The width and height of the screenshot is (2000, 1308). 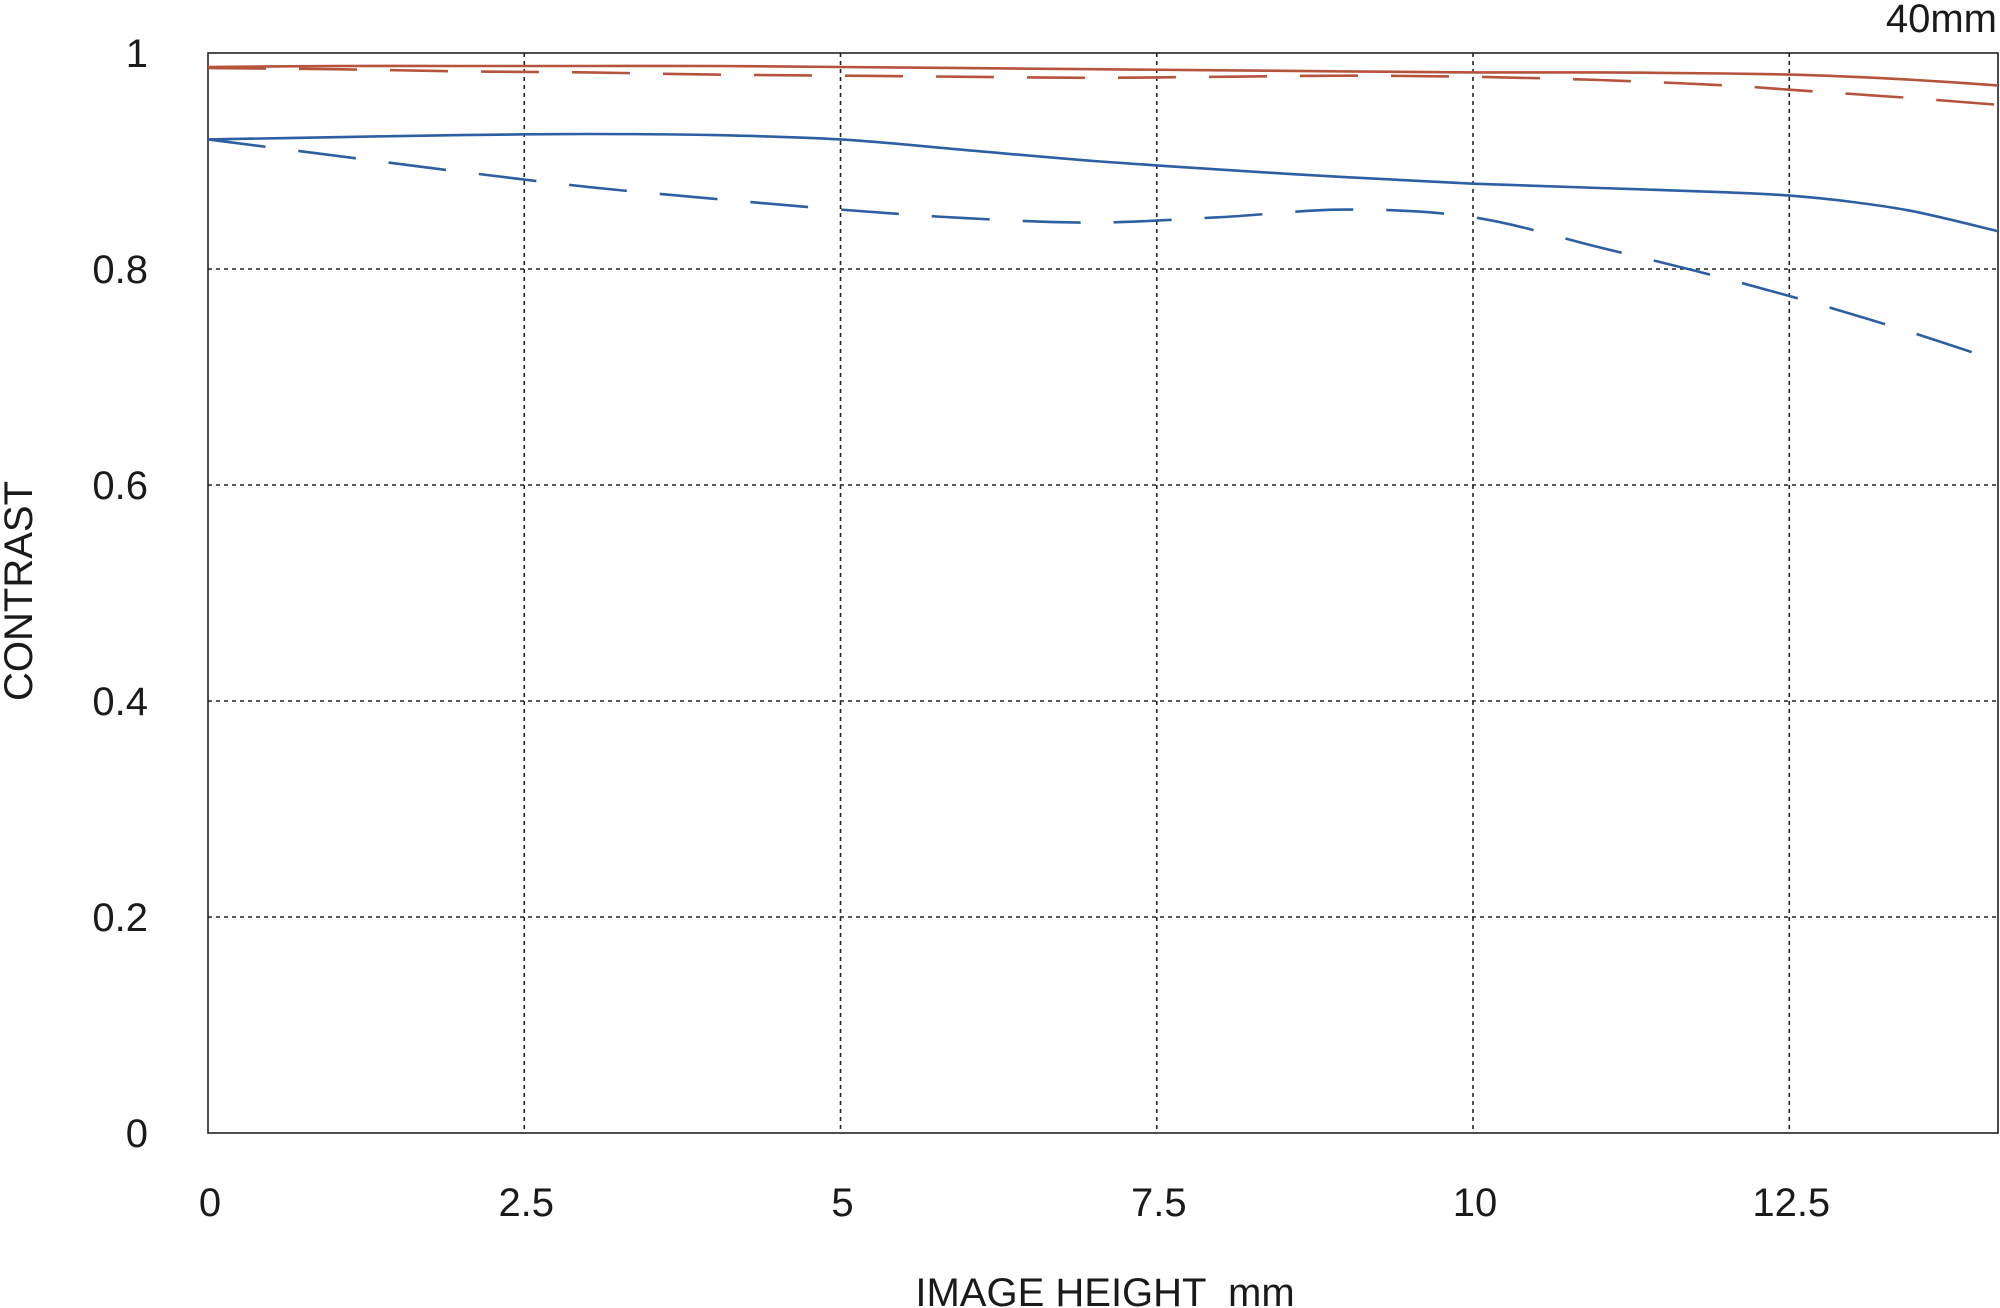 What do you see at coordinates (1104, 1289) in the screenshot?
I see `x-axis-title: IMAGE HEIGHT mm` at bounding box center [1104, 1289].